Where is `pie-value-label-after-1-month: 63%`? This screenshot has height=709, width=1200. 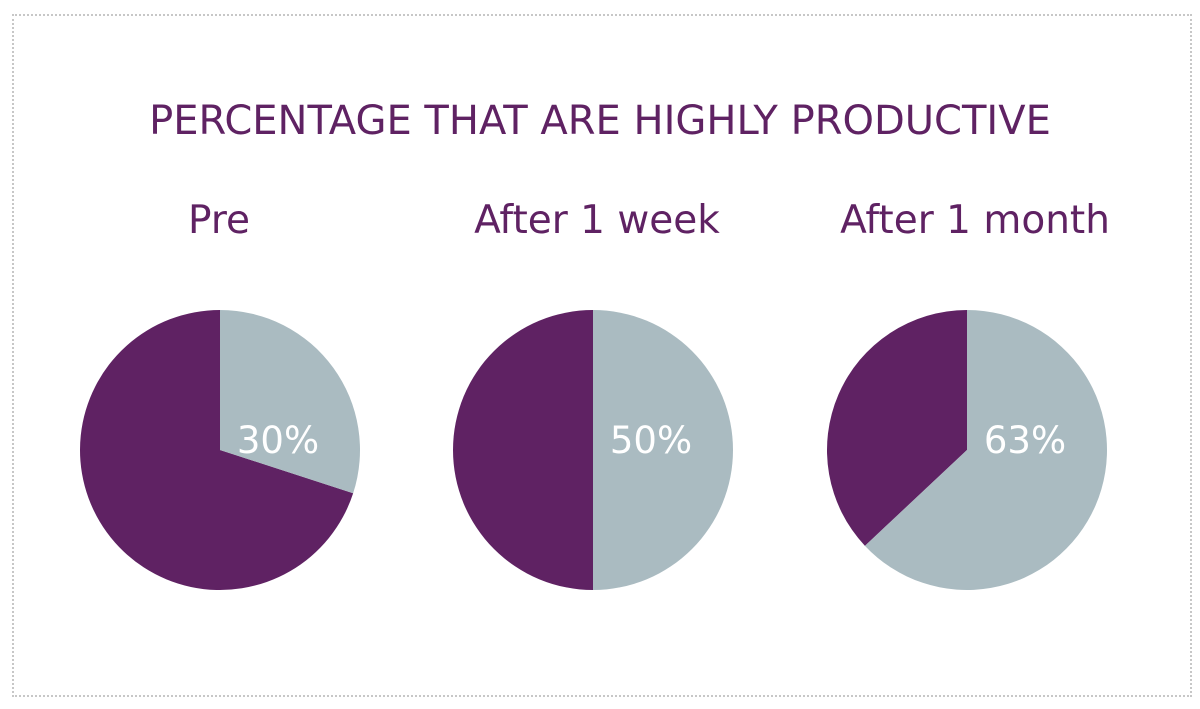 pie-value-label-after-1-month: 63% is located at coordinates (1025, 440).